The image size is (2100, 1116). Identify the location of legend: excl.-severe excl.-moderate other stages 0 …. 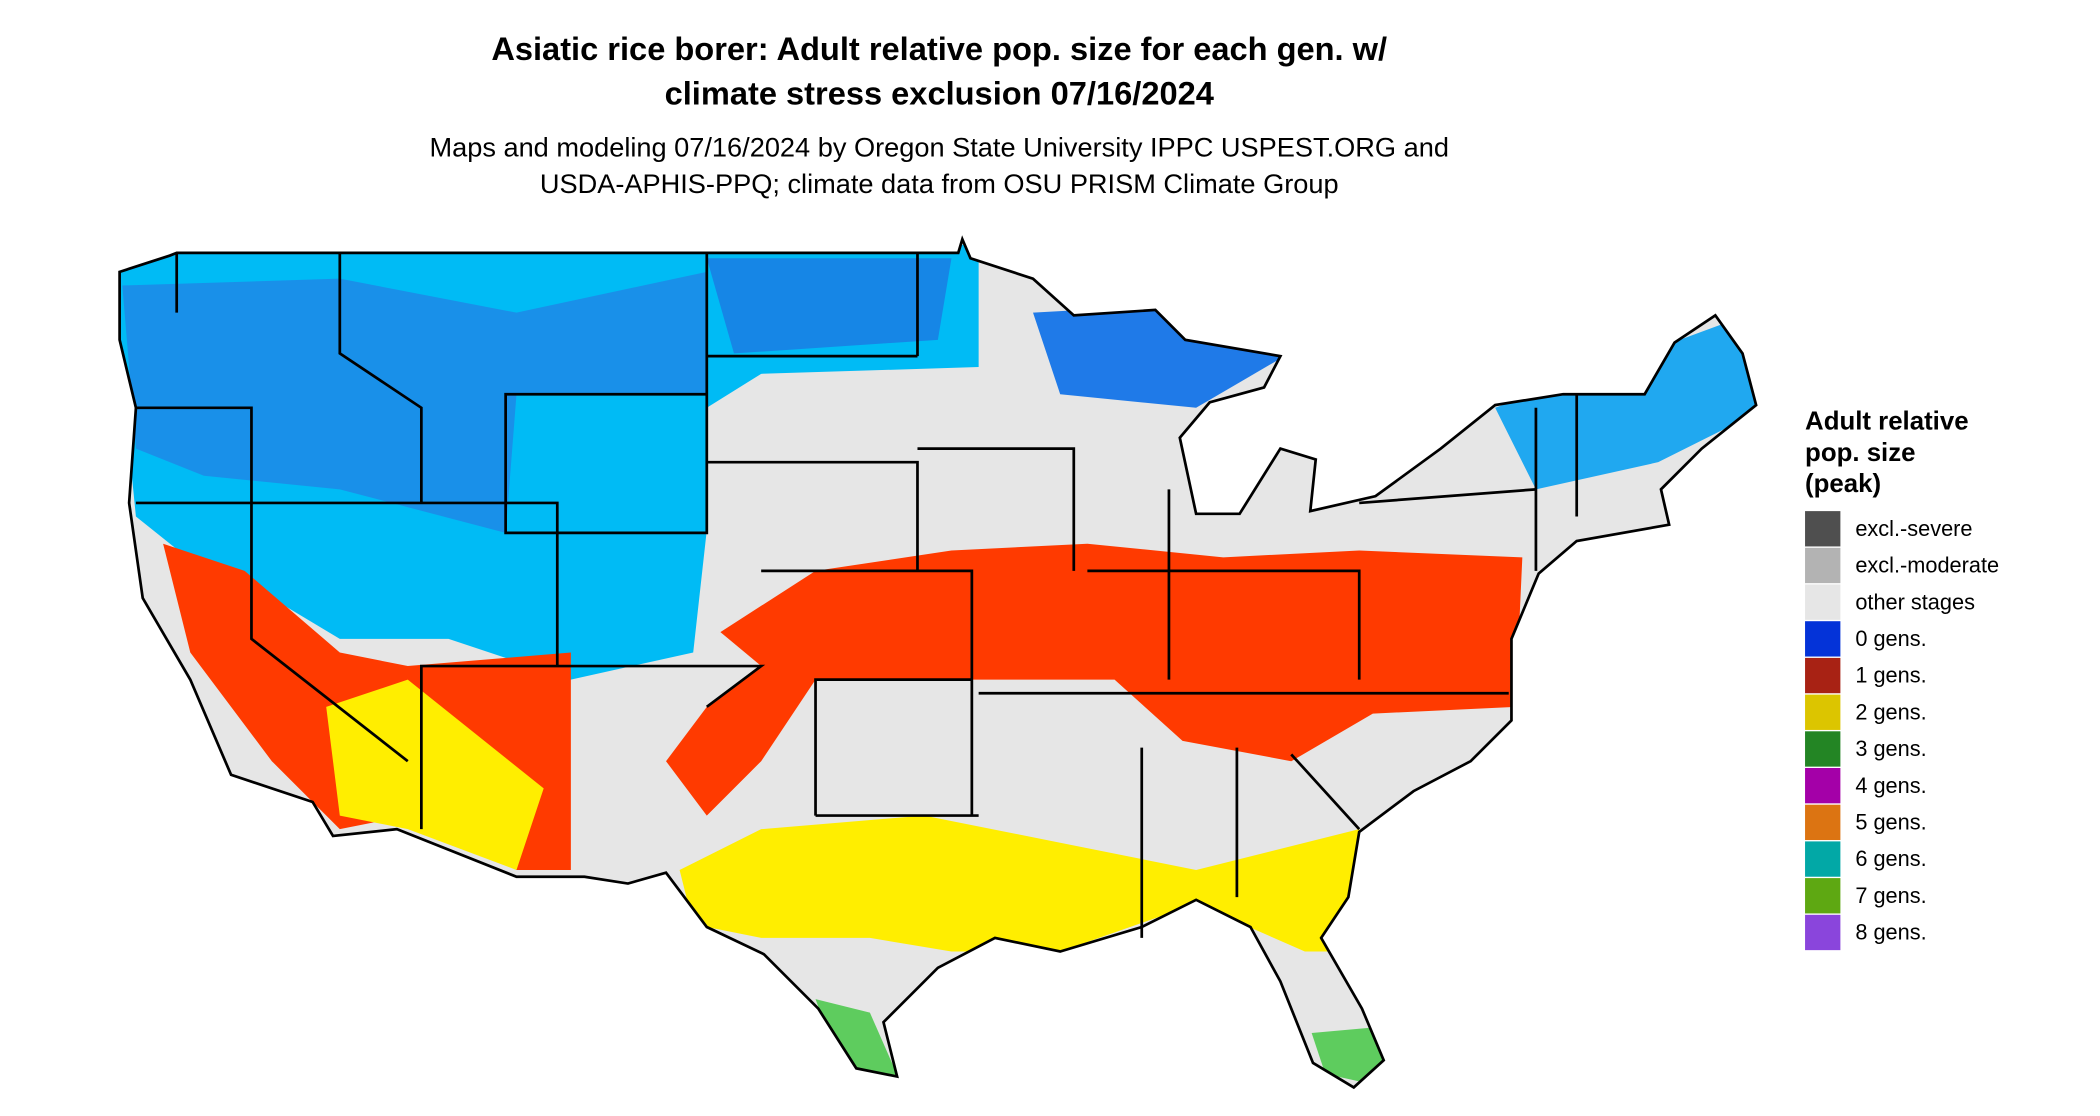
(1902, 731).